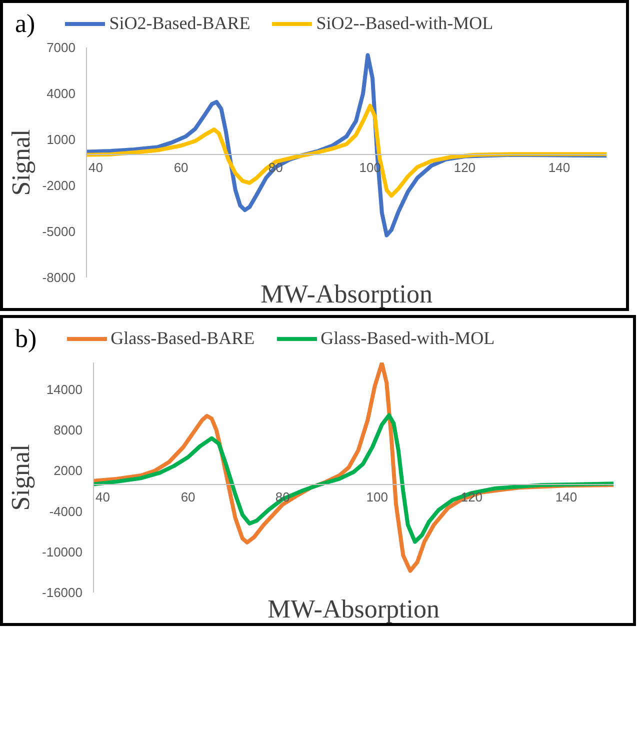 Image resolution: width=638 pixels, height=740 pixels. Describe the element at coordinates (377, 496) in the screenshot. I see `x-tick-label: 100` at that location.